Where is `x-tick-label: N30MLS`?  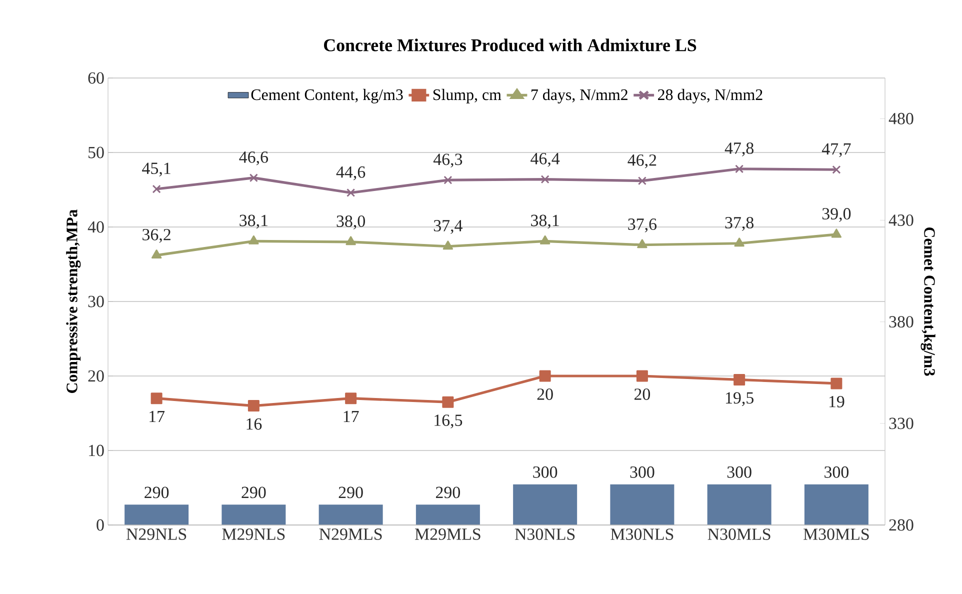 x-tick-label: N30MLS is located at coordinates (739, 534).